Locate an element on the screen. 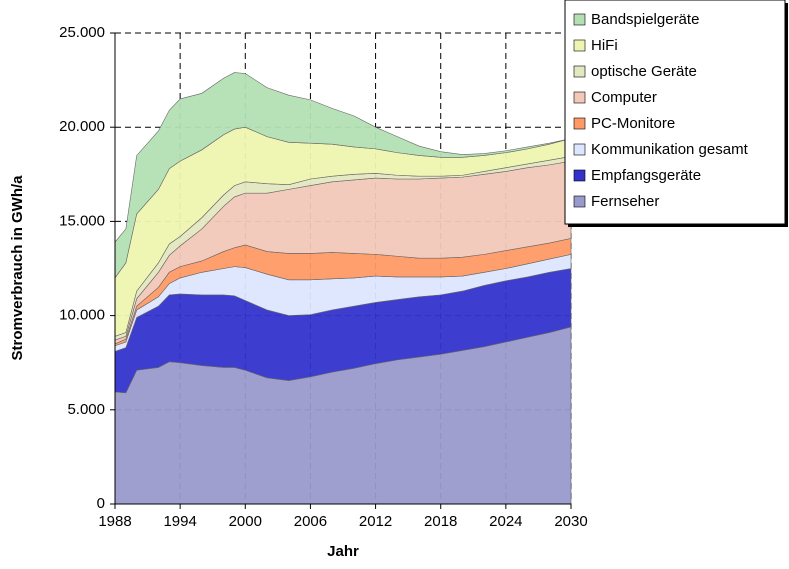 This screenshot has width=789, height=569. x-tick-label: 2018 is located at coordinates (440, 521).